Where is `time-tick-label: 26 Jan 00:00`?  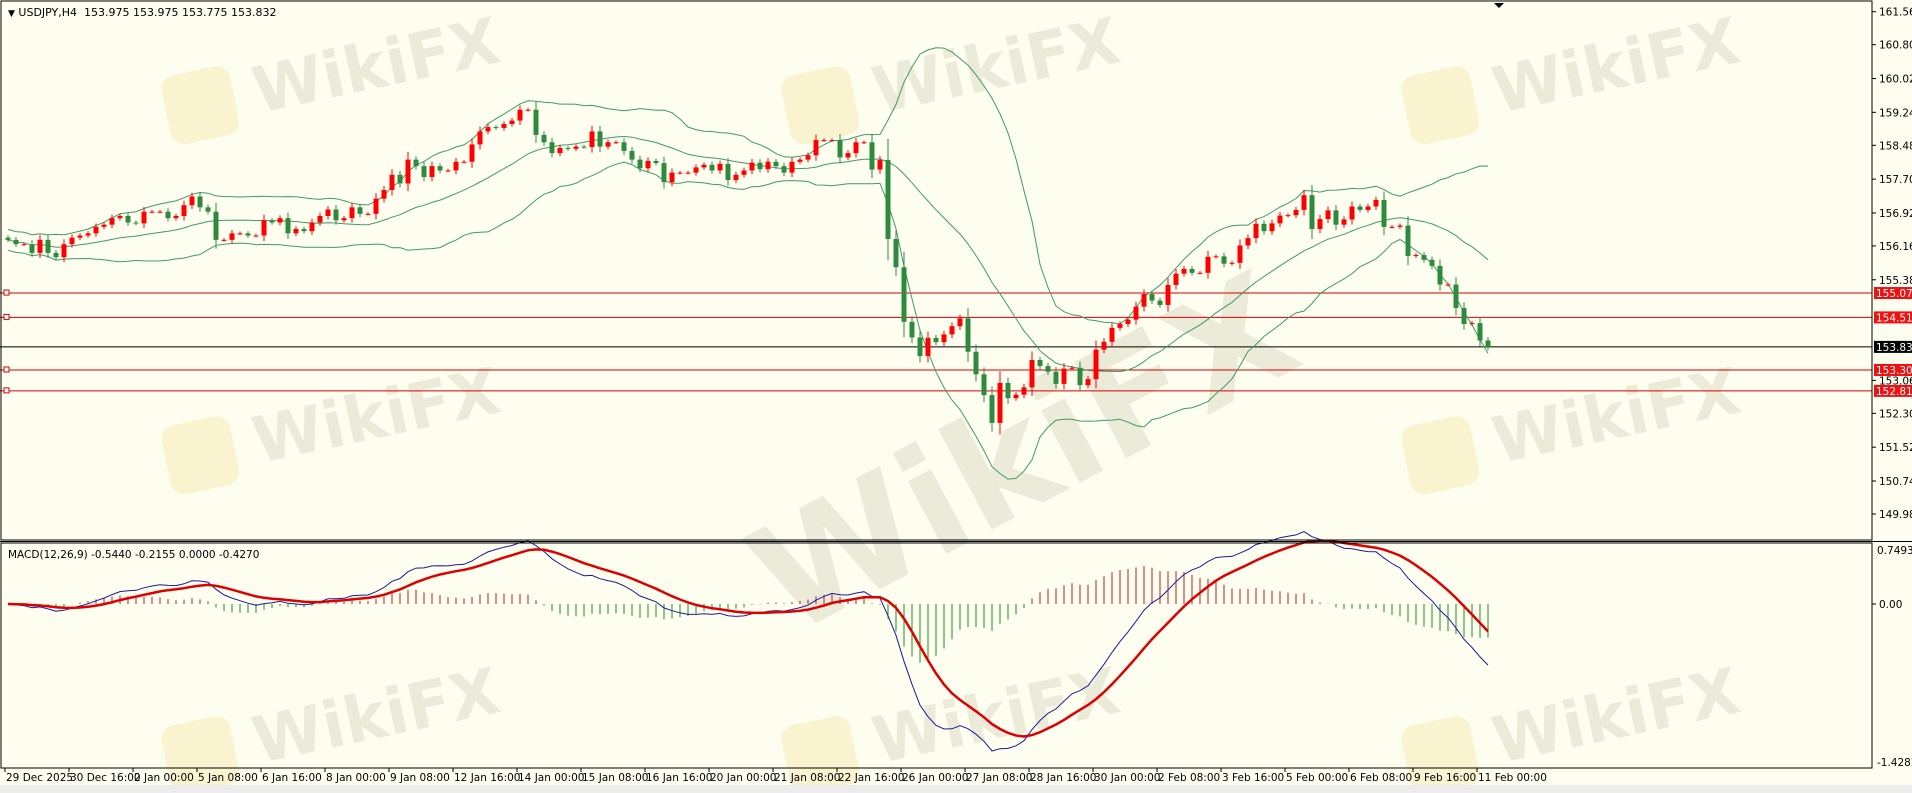 time-tick-label: 26 Jan 00:00 is located at coordinates (935, 778).